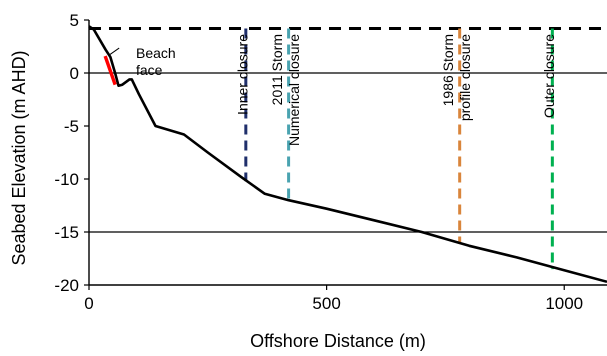 This screenshot has width=607, height=356. I want to click on closure-label-2-line-2: Numerical closure, so click(294, 90).